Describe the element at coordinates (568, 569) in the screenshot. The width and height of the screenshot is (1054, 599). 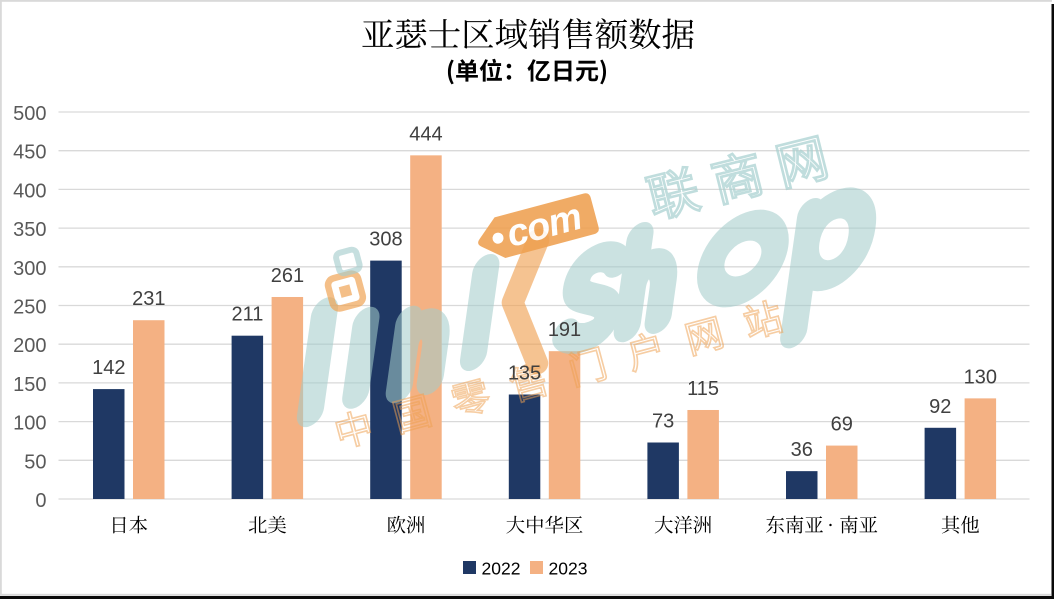
I see `svg-text: 2023` at that location.